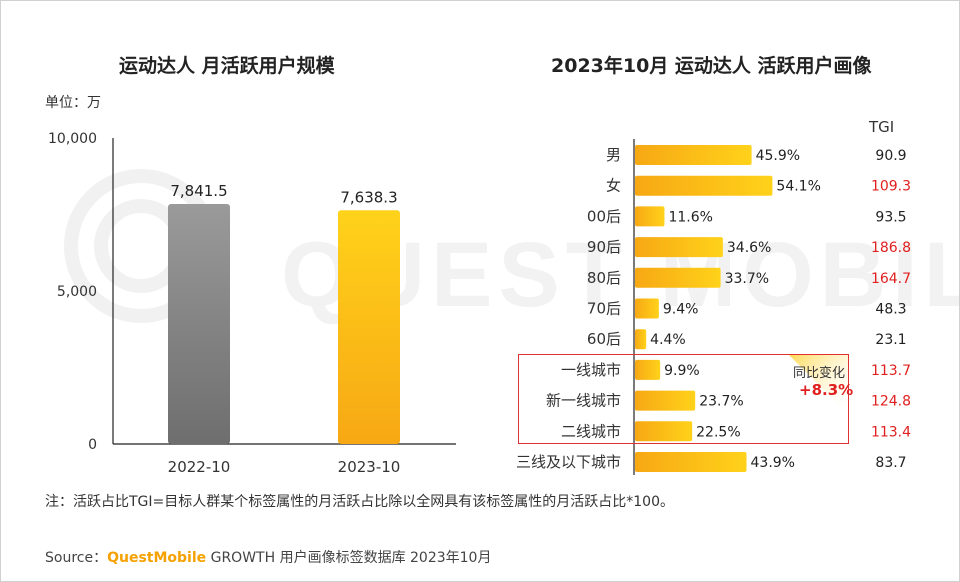  I want to click on hbar-新一线城市, so click(665, 400).